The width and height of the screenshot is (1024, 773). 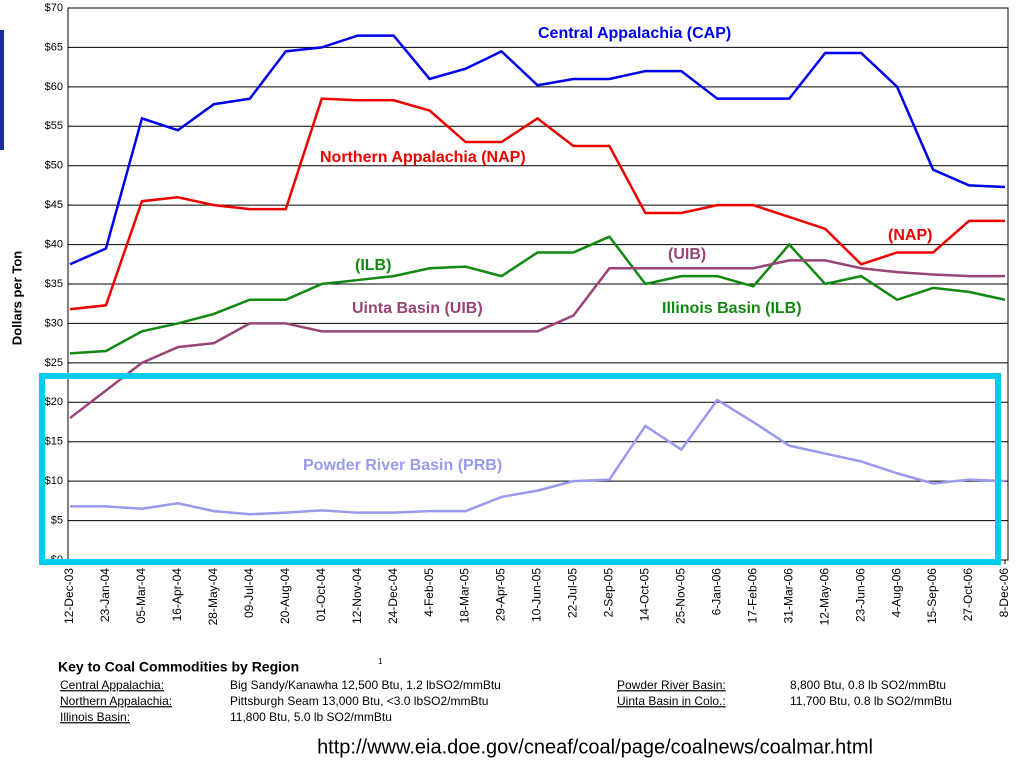 I want to click on y-tick-label: $5, so click(x=57, y=520).